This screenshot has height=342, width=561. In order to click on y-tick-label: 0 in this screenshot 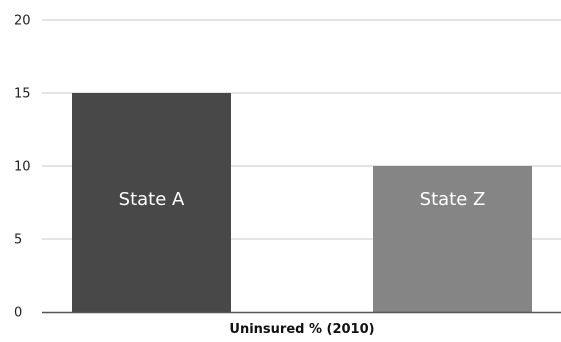, I will do `click(18, 313)`.